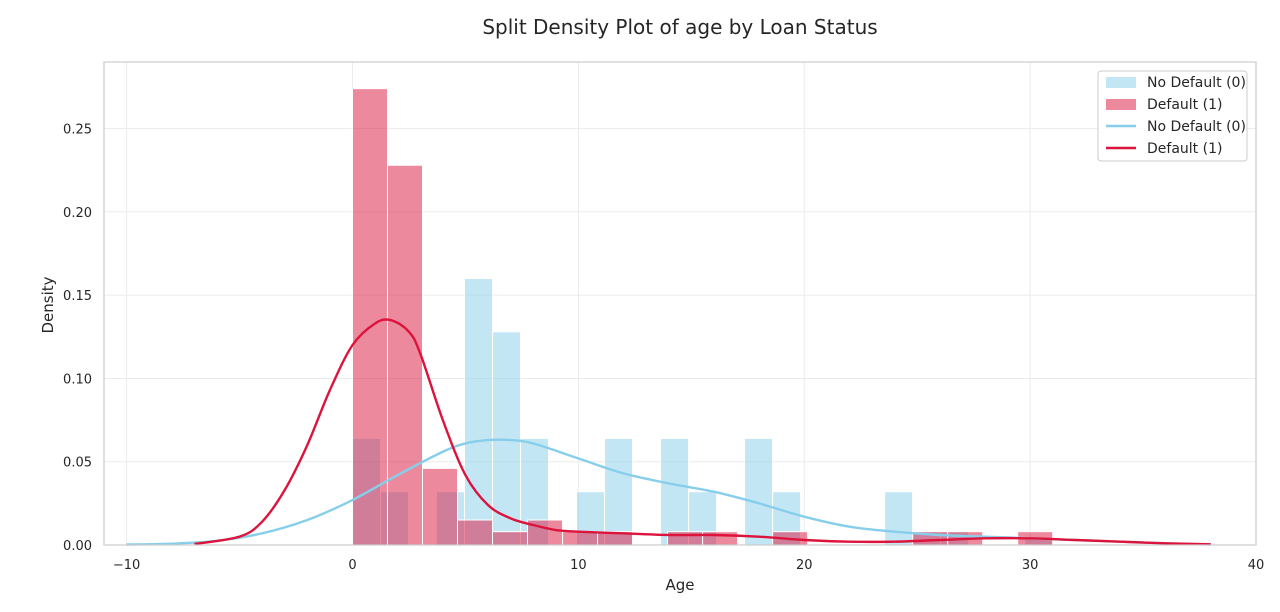  What do you see at coordinates (679, 27) in the screenshot?
I see `chart-title: Split Density Plot of age by Loan Status` at bounding box center [679, 27].